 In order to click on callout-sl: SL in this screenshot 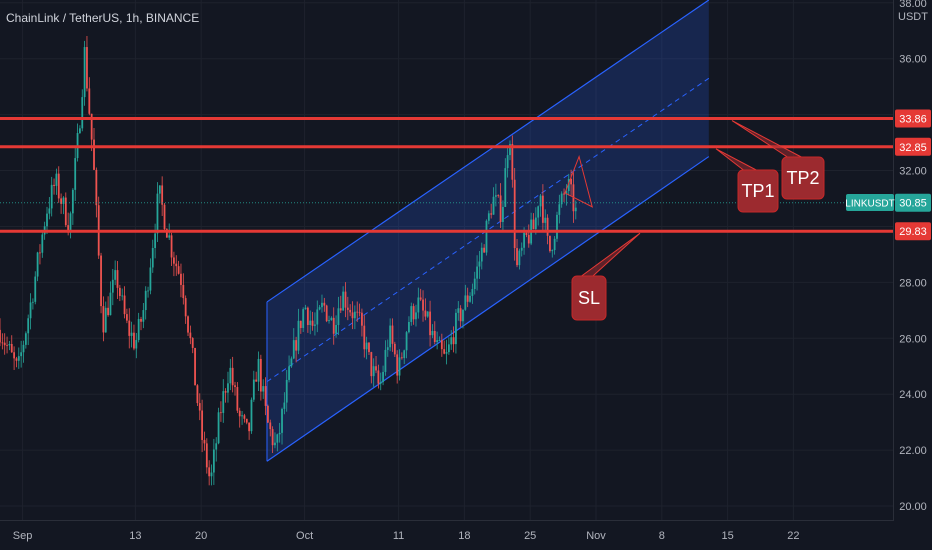, I will do `click(606, 276)`.